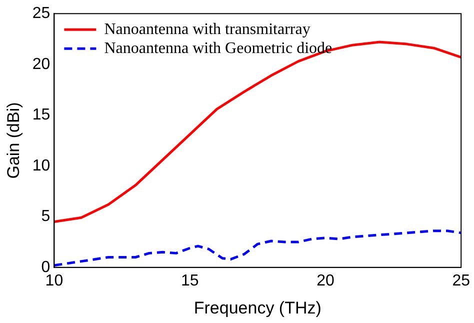 This screenshot has width=474, height=323. Describe the element at coordinates (258, 308) in the screenshot. I see `x-axis-title: Frequency (THz)` at that location.